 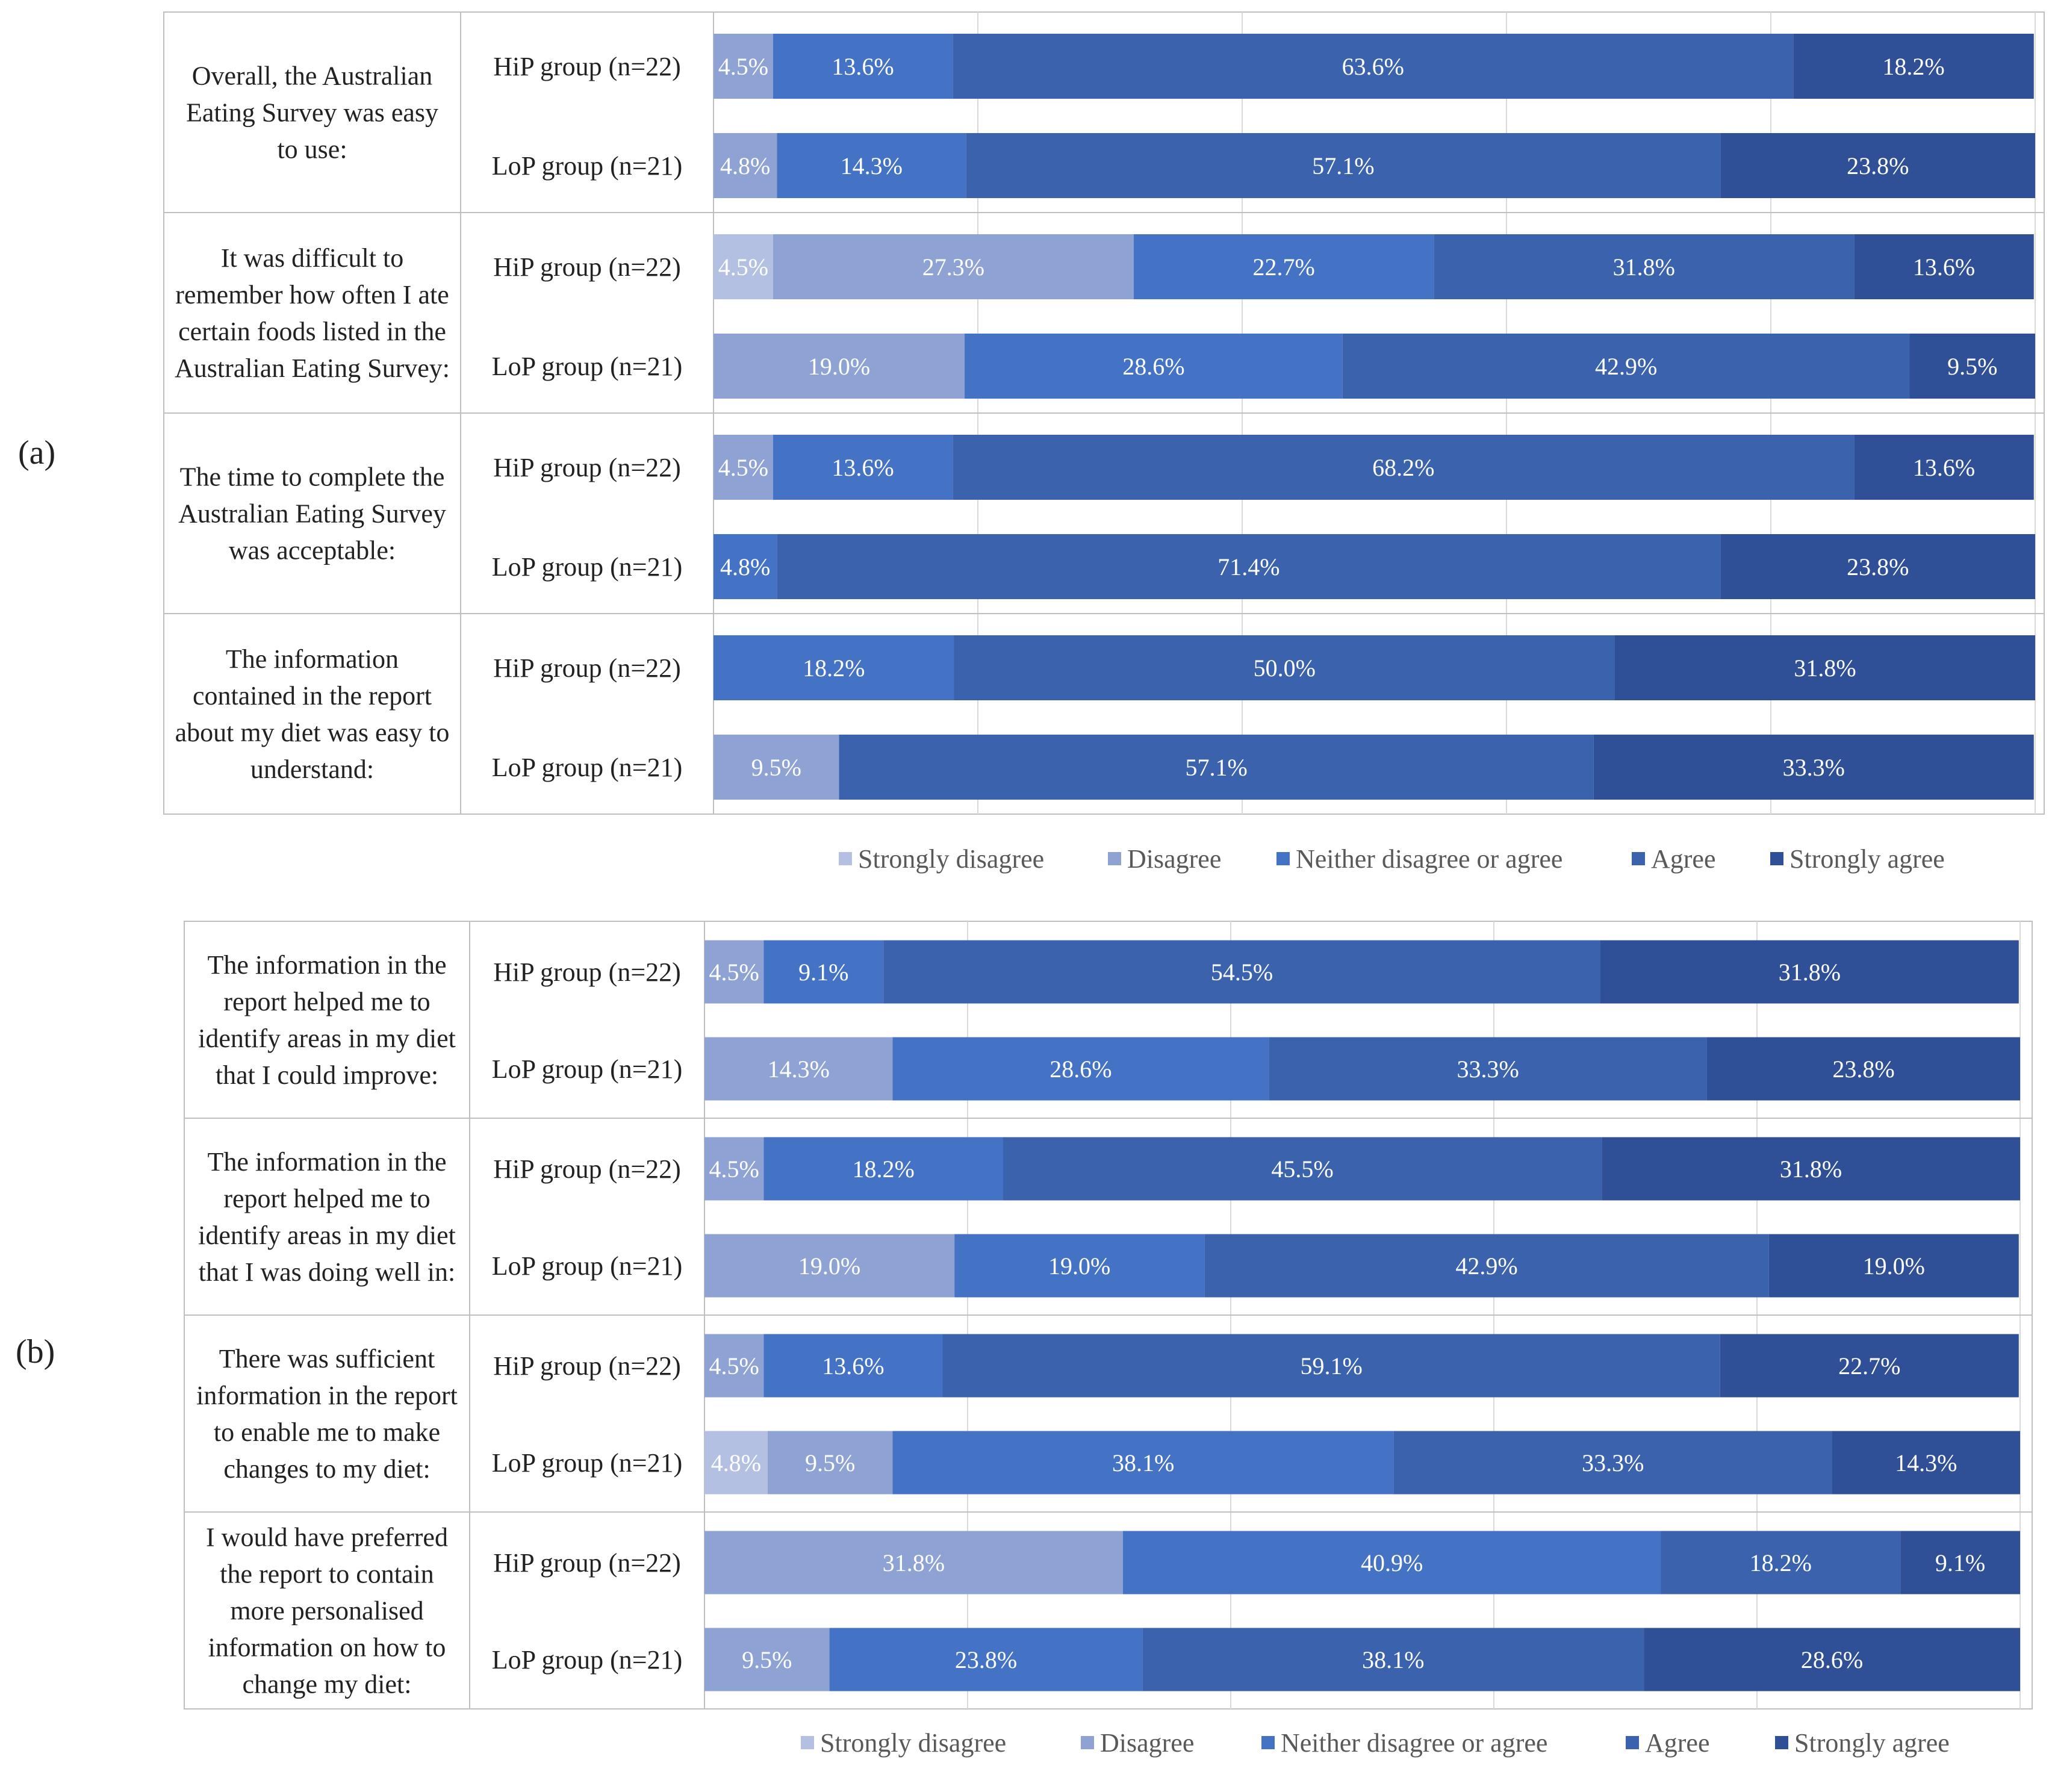 I want to click on data-label: 38.1%, so click(x=1393, y=1660).